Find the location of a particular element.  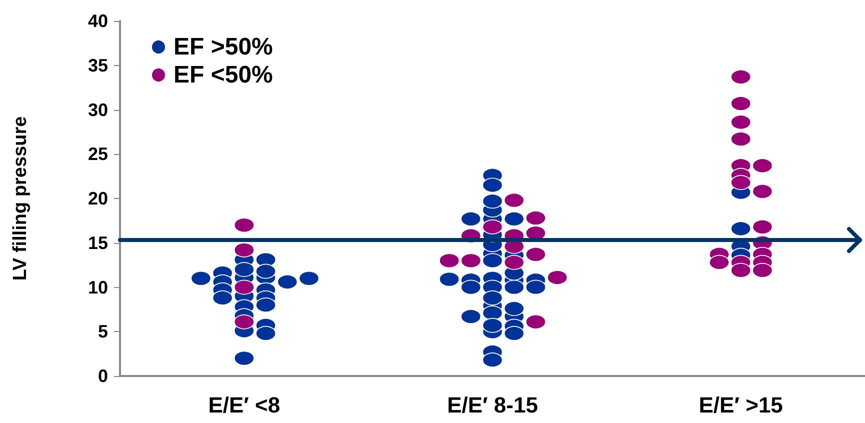

y-tick-label: 25 is located at coordinates (98, 154).